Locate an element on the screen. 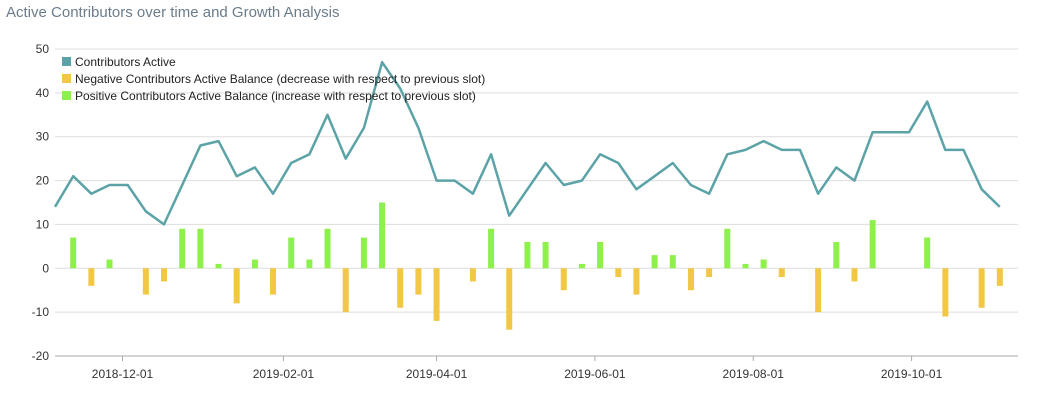 The height and width of the screenshot is (401, 1062). x-tick-label: 2019-06-01 is located at coordinates (595, 374).